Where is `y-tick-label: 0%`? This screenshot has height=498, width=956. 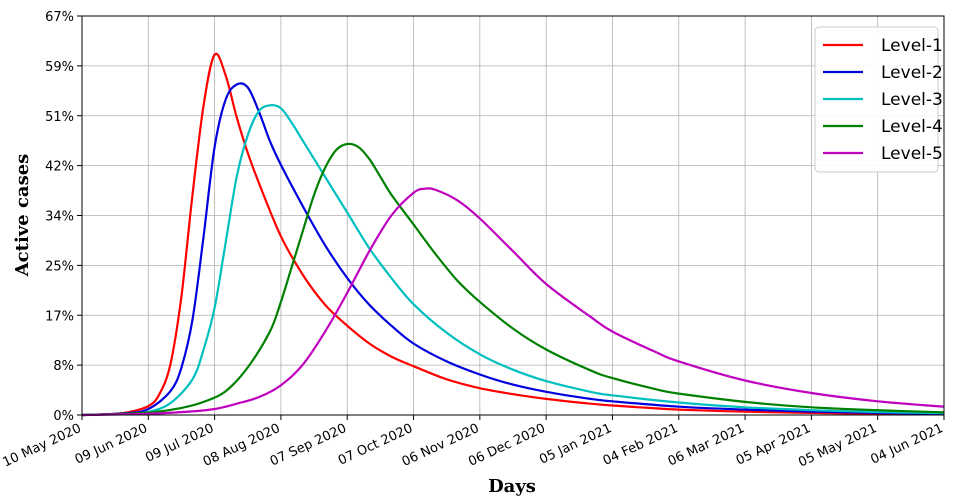
y-tick-label: 0% is located at coordinates (63, 416).